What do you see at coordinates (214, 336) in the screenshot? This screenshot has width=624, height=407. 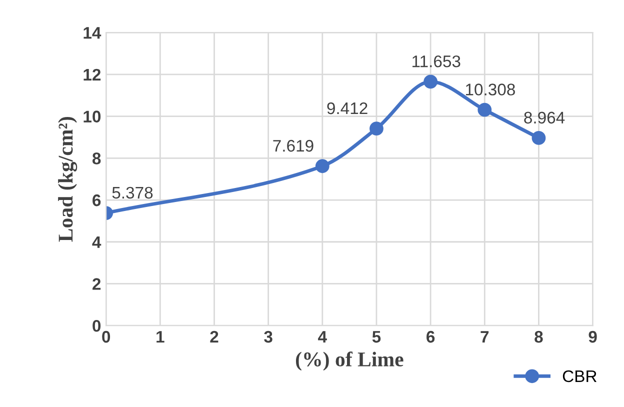 I see `x-tick-label: 2` at bounding box center [214, 336].